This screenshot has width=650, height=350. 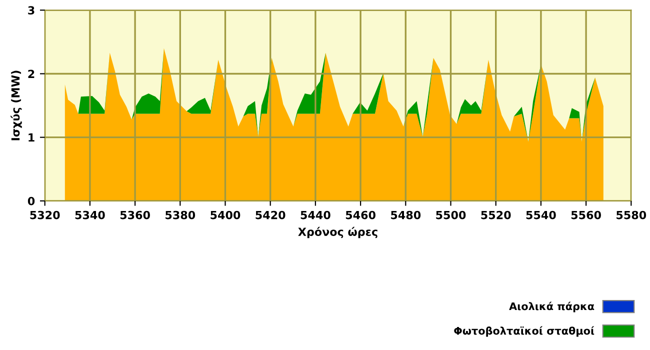 What do you see at coordinates (31, 137) in the screenshot?
I see `y-tick-label: 1` at bounding box center [31, 137].